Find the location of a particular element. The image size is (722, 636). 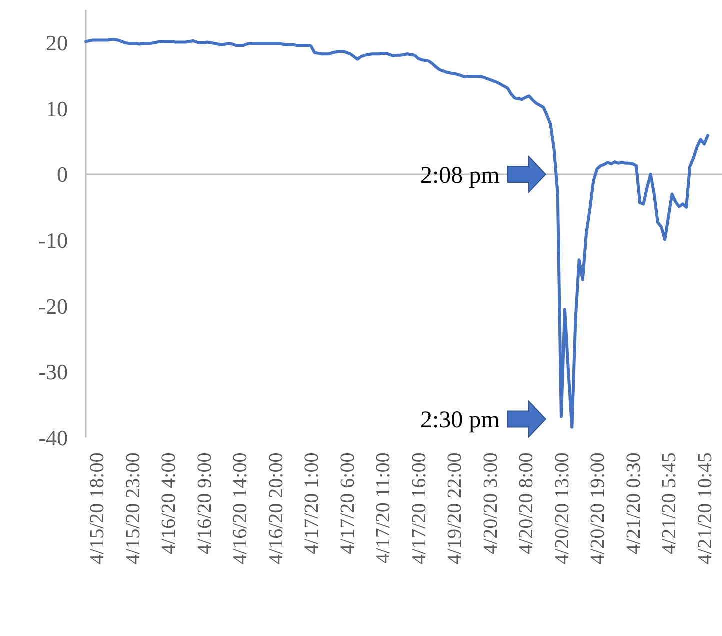

x-tick-label: 4/19/20 22:00 is located at coordinates (455, 508).